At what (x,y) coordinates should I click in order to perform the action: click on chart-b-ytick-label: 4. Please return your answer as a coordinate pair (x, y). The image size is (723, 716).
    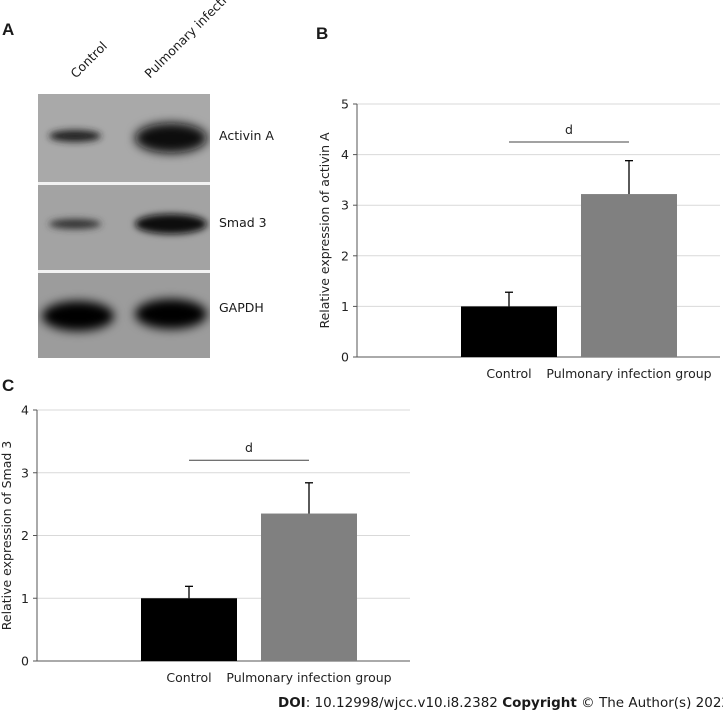
    Looking at the image, I should click on (345, 154).